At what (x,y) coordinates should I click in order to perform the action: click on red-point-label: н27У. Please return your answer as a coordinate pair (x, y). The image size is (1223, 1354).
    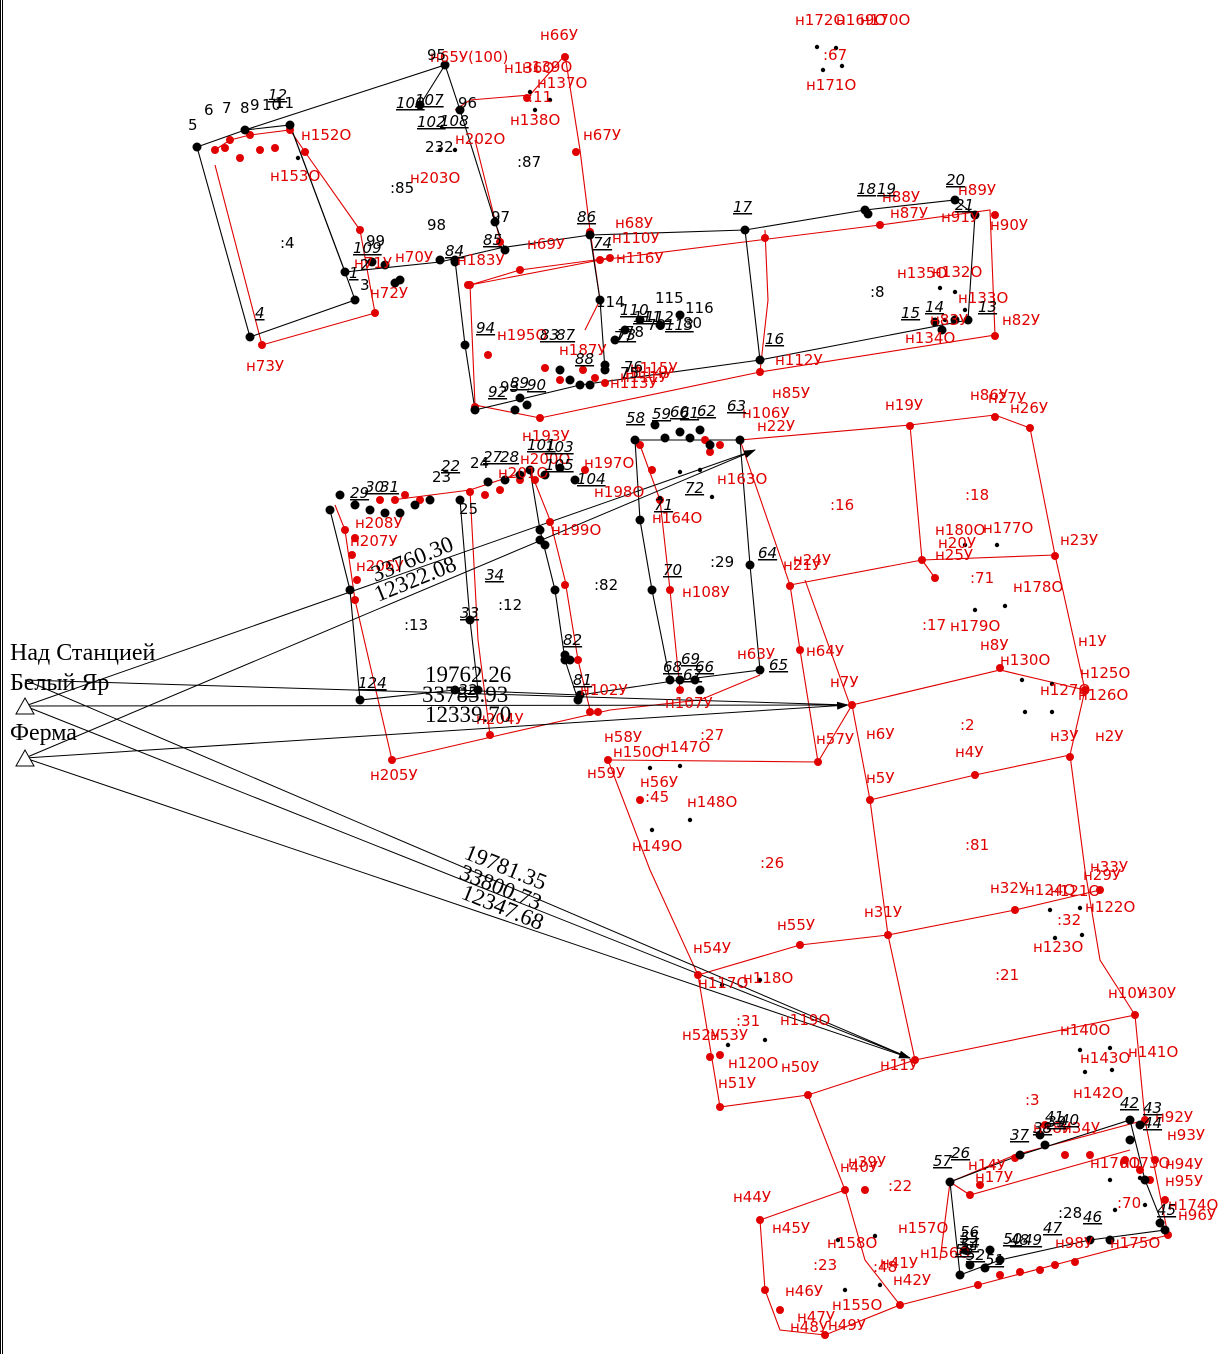
    Looking at the image, I should click on (1007, 398).